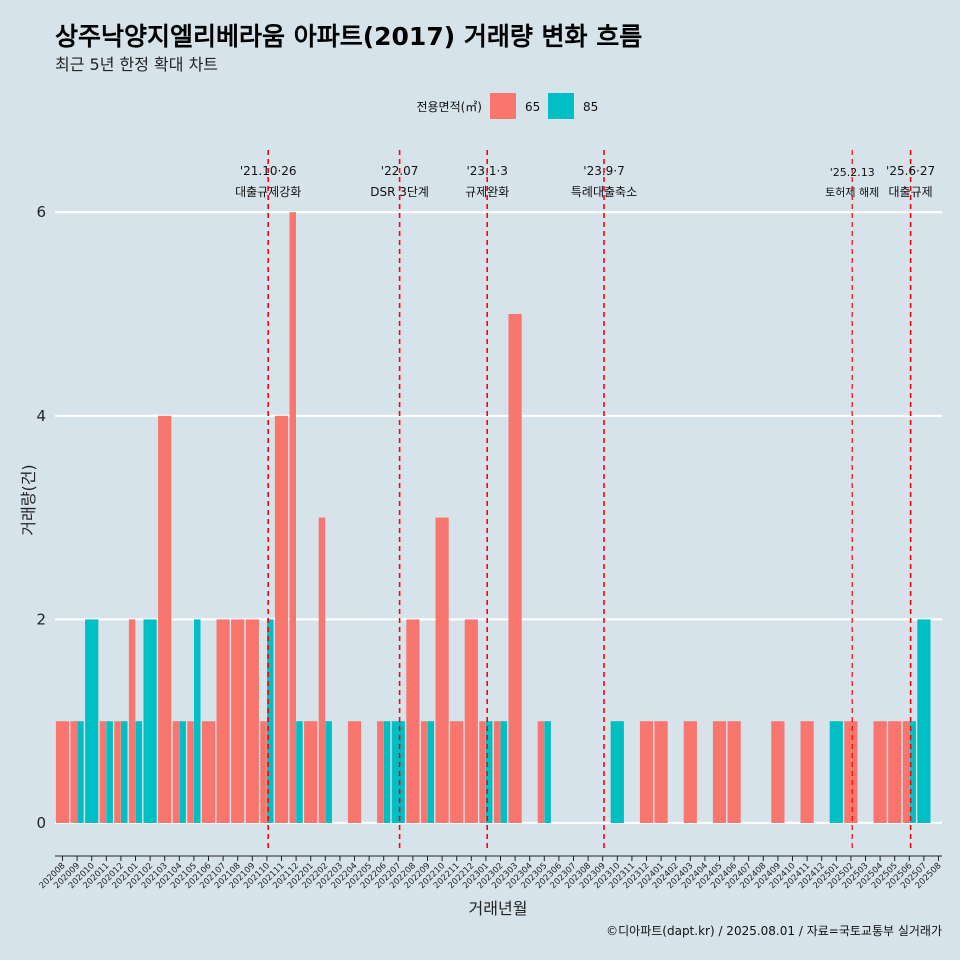  What do you see at coordinates (41, 619) in the screenshot?
I see `y-tick-label: 2` at bounding box center [41, 619].